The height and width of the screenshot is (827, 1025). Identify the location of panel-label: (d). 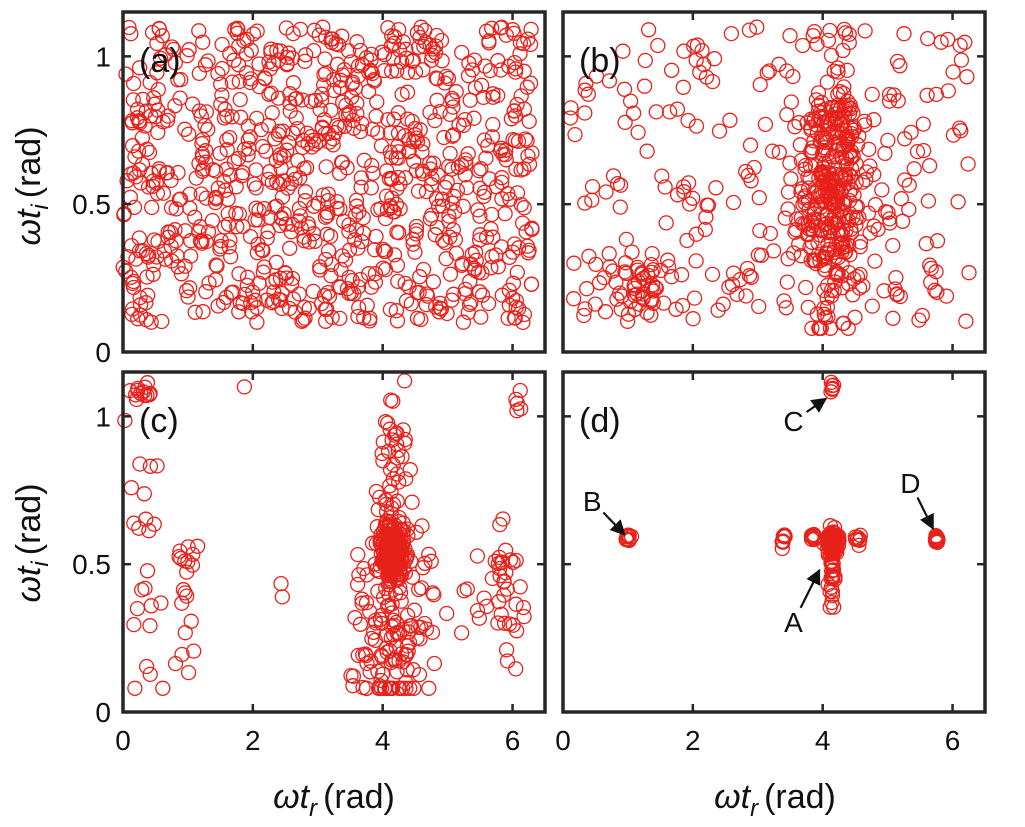
(600, 421).